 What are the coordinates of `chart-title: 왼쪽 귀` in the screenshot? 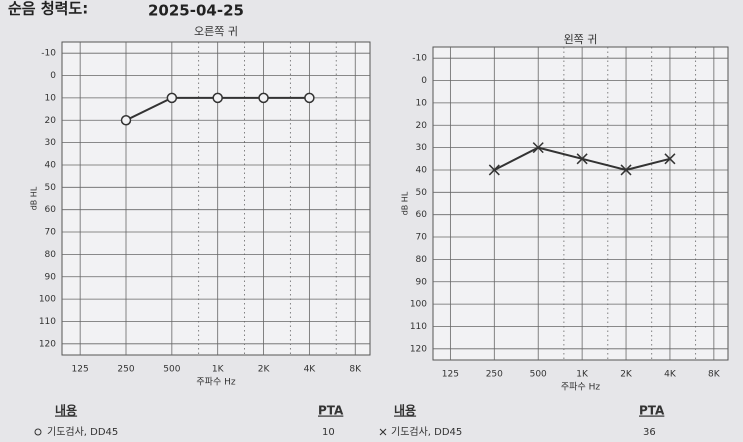 It's located at (581, 39).